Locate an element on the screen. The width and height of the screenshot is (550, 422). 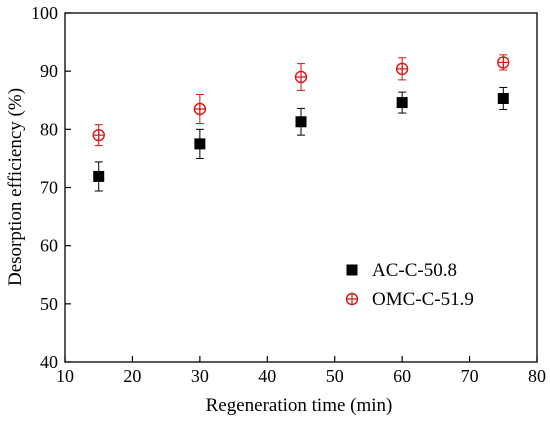
x-tick-label: 30 is located at coordinates (200, 376).